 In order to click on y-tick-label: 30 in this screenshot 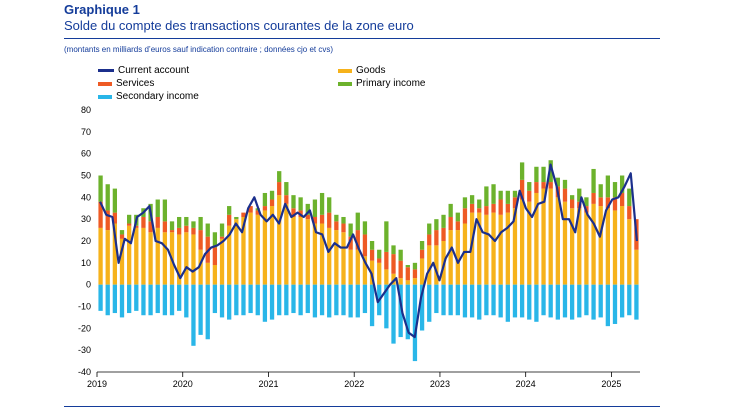, I will do `click(86, 219)`.